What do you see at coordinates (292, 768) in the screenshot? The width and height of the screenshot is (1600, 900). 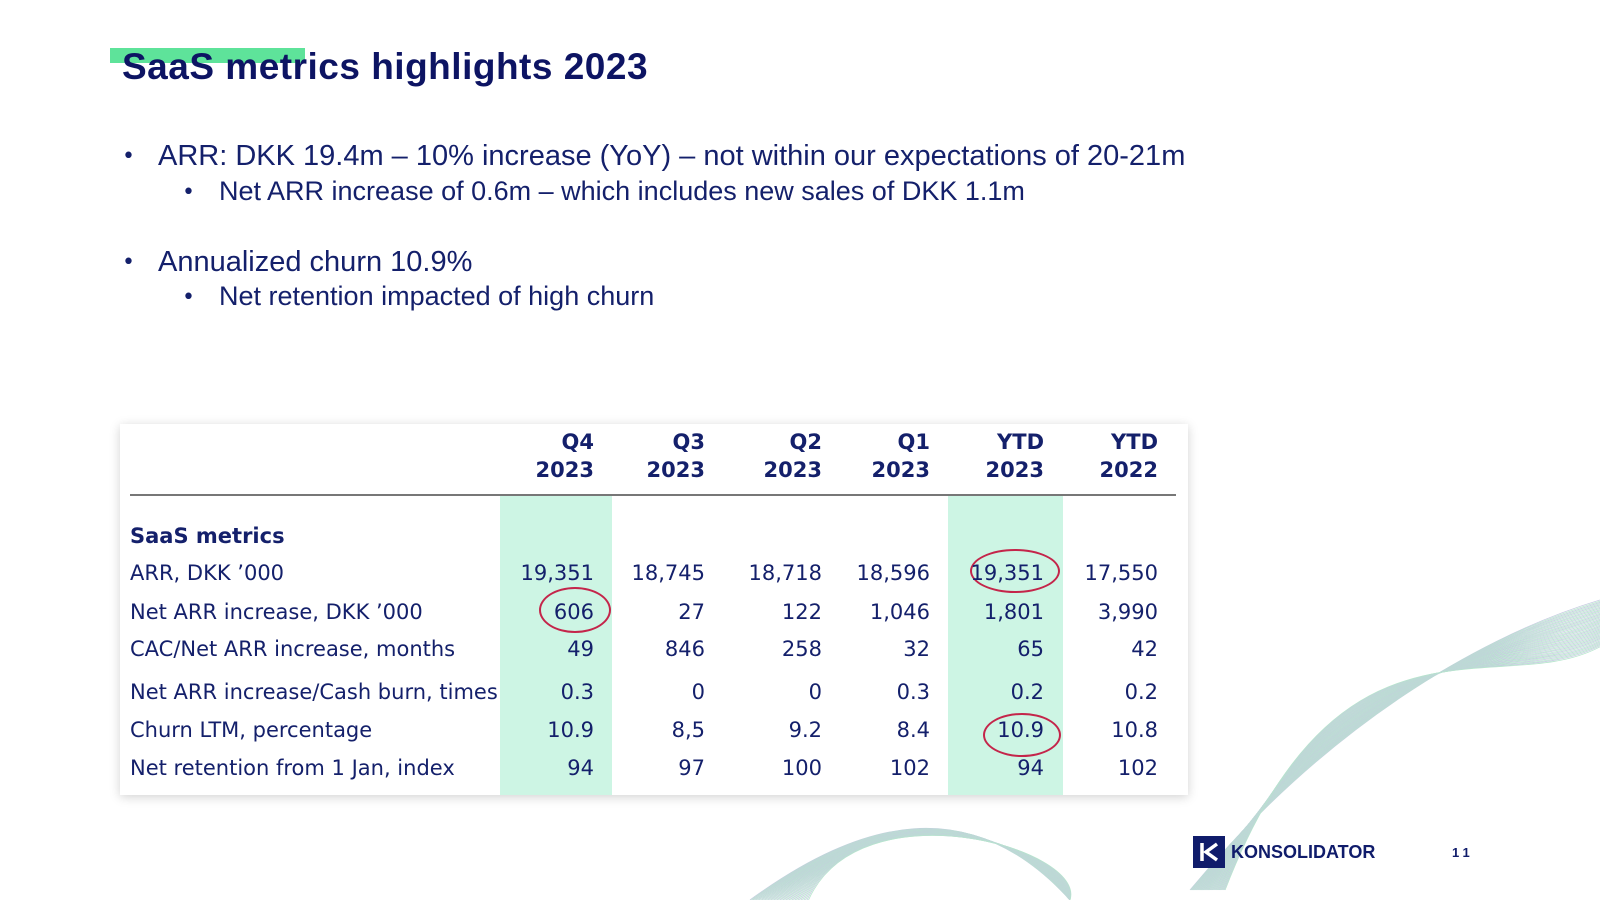 I see `row-label: Net retention from 1 Jan, index` at bounding box center [292, 768].